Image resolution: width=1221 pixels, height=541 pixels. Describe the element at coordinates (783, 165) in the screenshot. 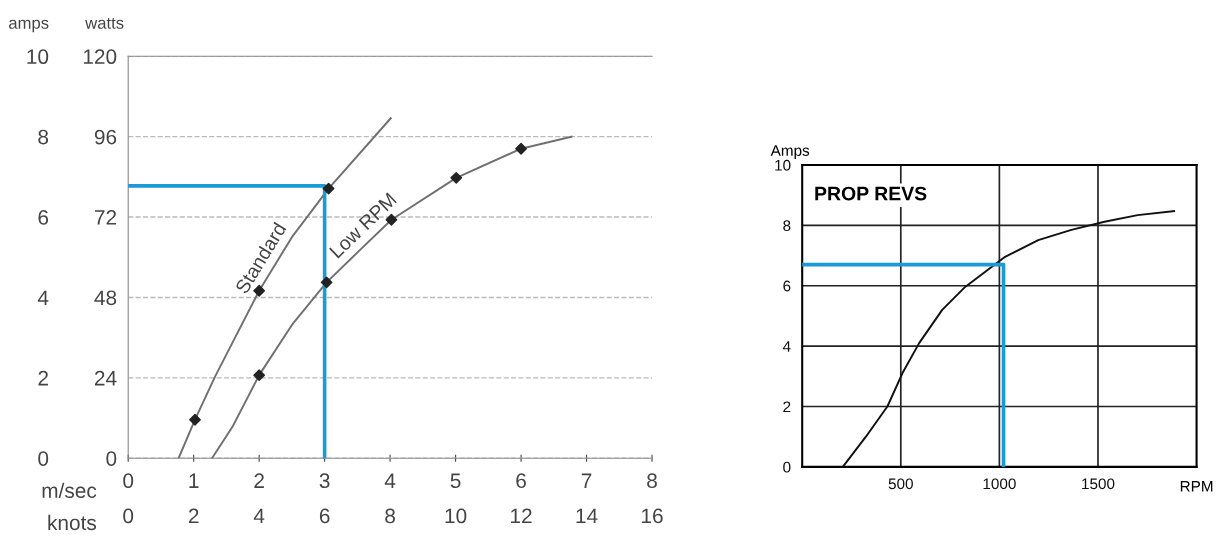

I see `y-tick-label: 10` at that location.